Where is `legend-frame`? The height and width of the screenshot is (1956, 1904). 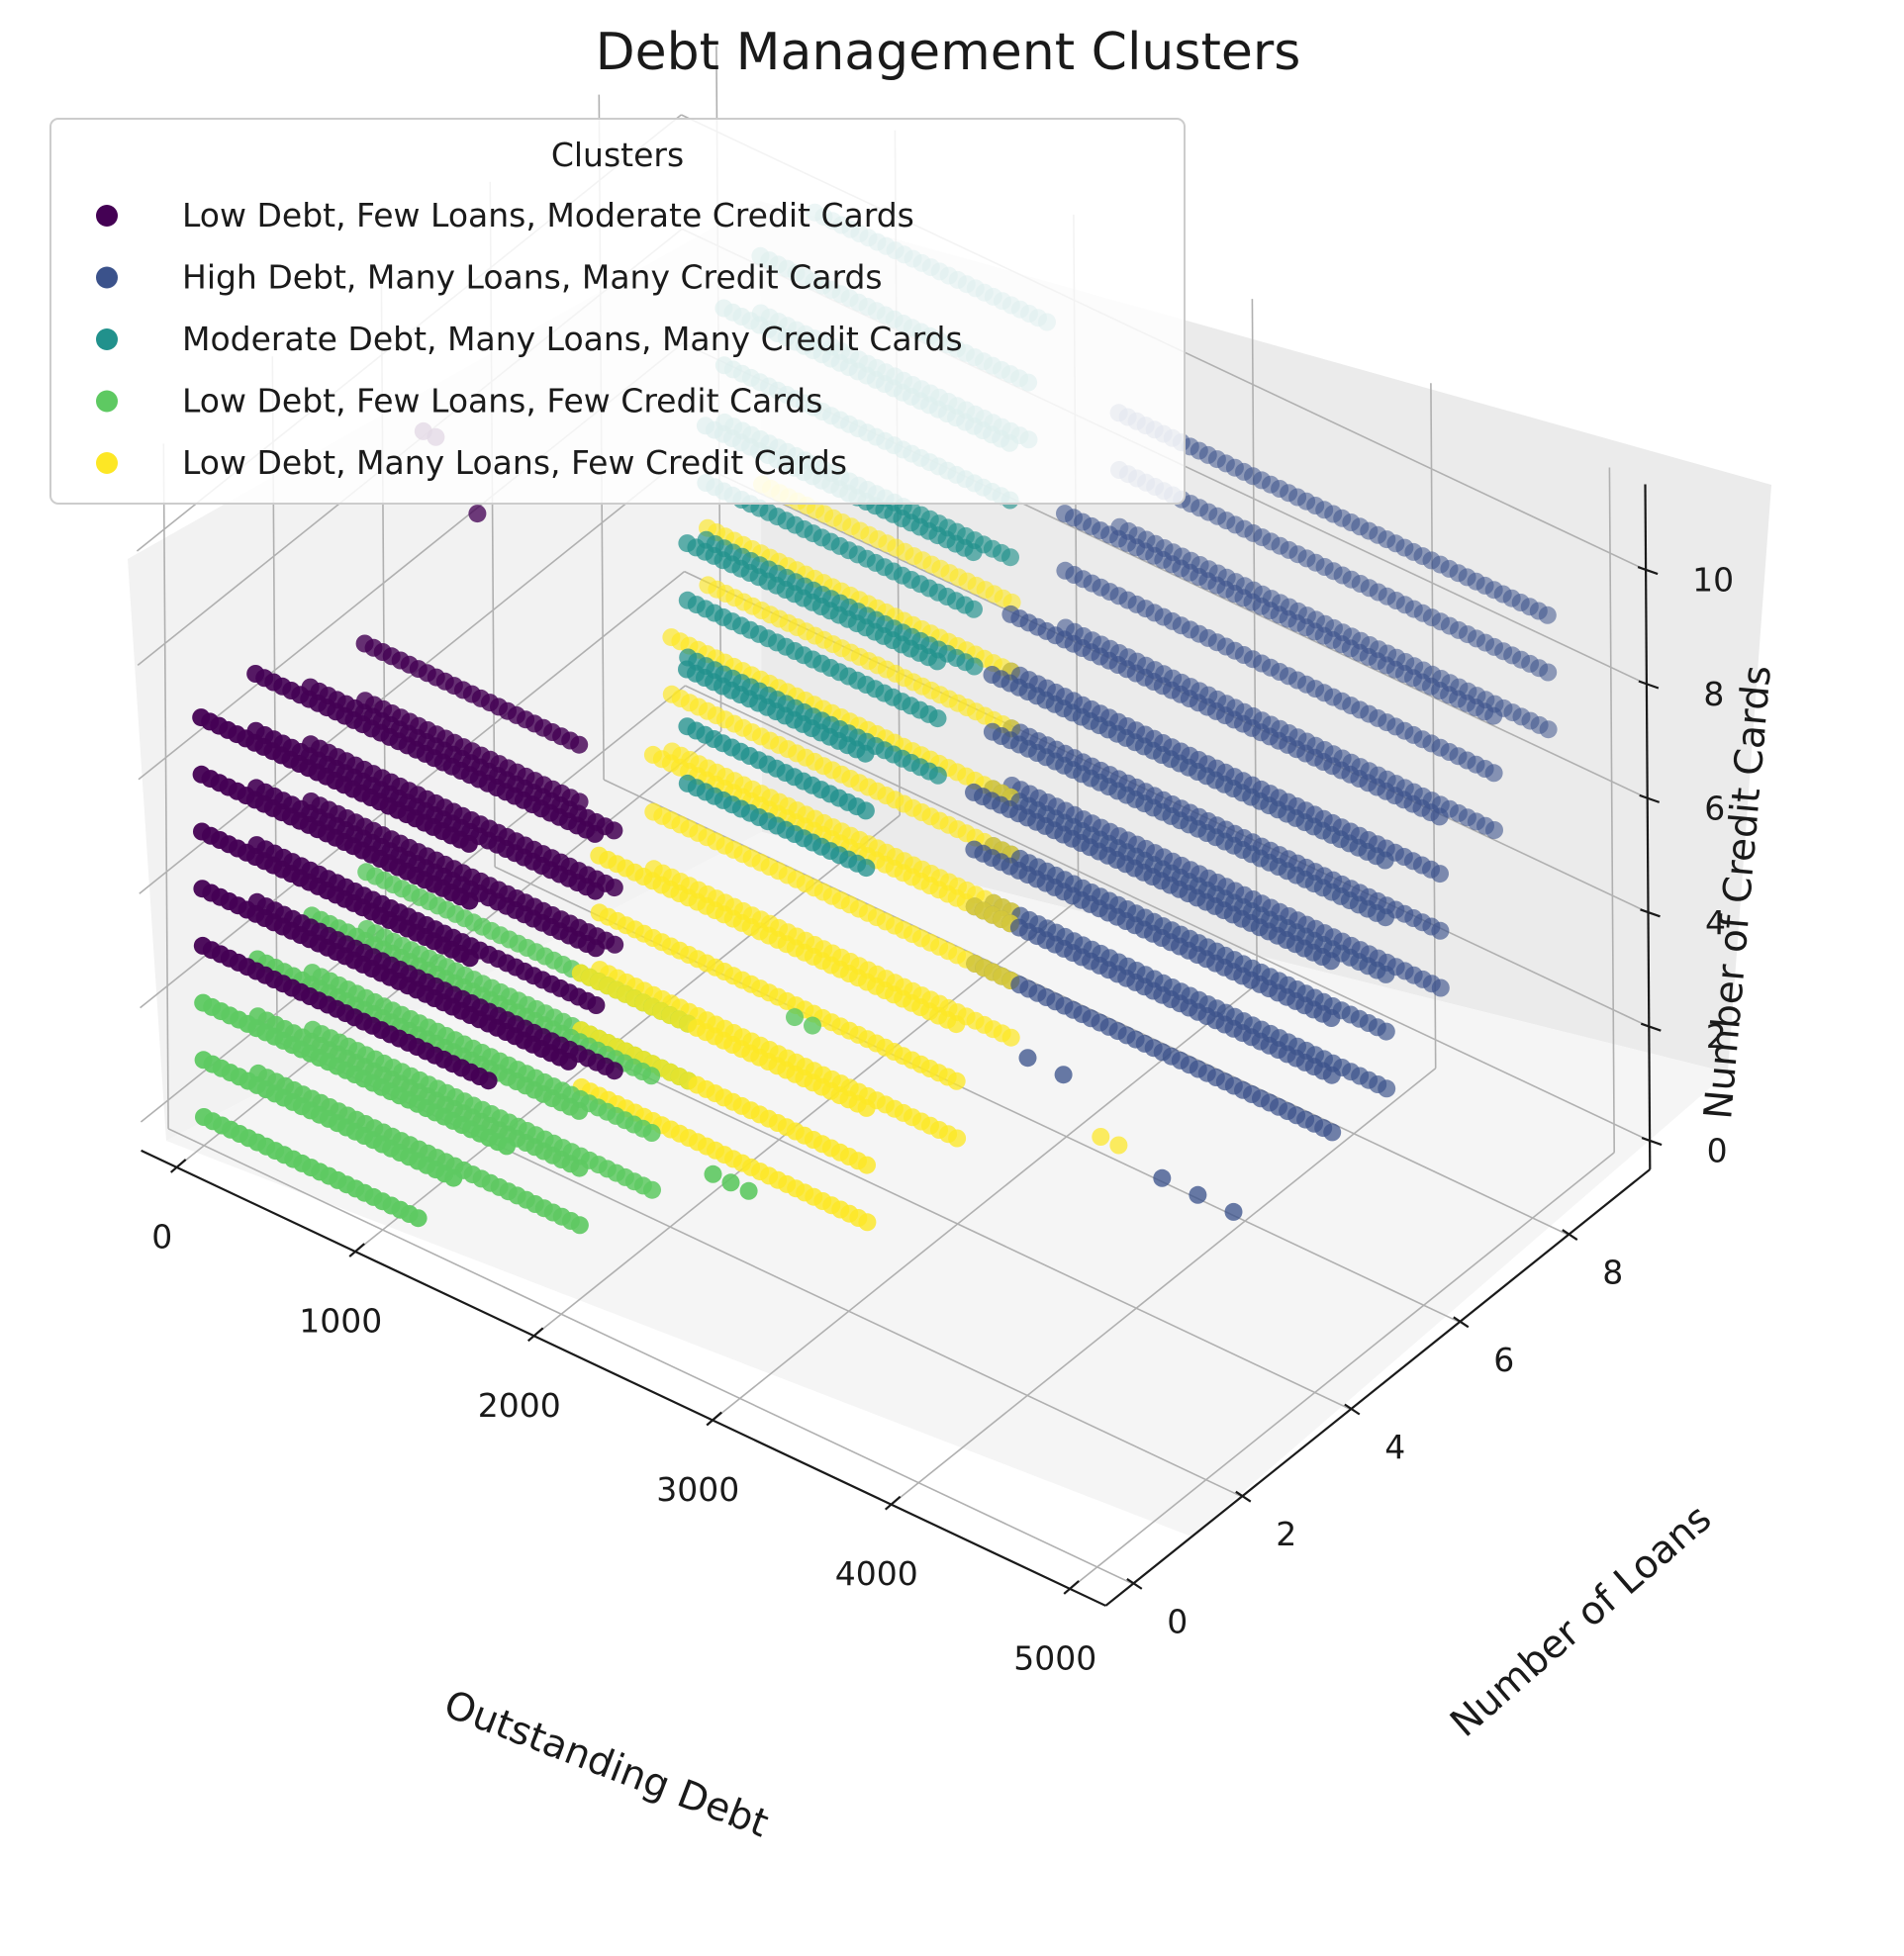
legend-frame is located at coordinates (617, 311).